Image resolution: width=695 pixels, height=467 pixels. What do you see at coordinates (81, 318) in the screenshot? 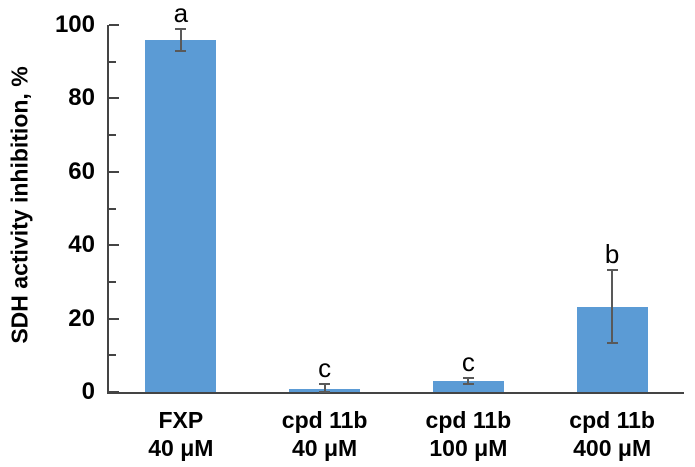
I see `y-tick-label: 20` at bounding box center [81, 318].